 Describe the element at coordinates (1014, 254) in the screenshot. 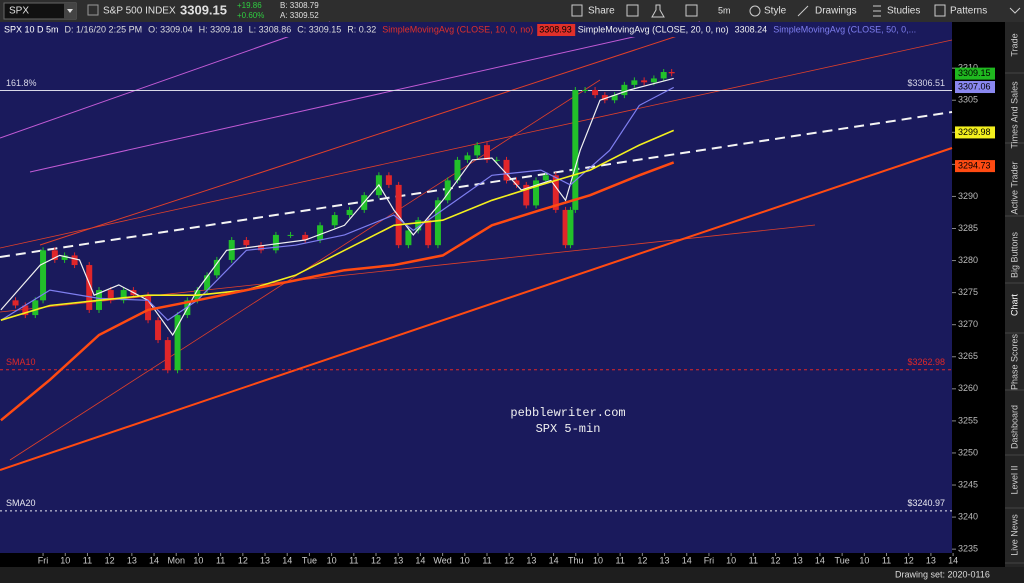

I see `side-tab: Big Buttons` at that location.